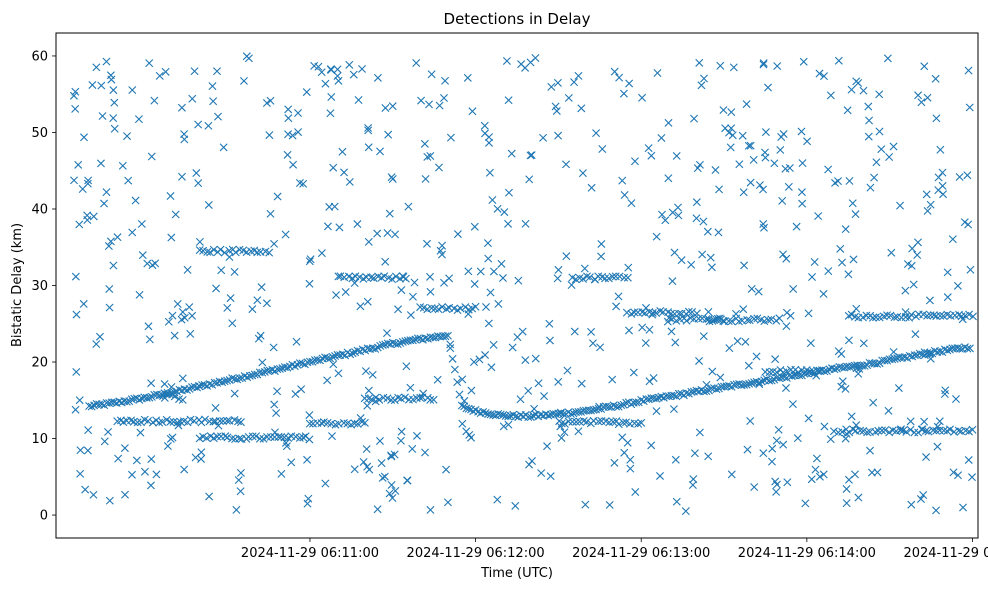 Image resolution: width=988 pixels, height=590 pixels. I want to click on y-tick-label: 10, so click(39, 439).